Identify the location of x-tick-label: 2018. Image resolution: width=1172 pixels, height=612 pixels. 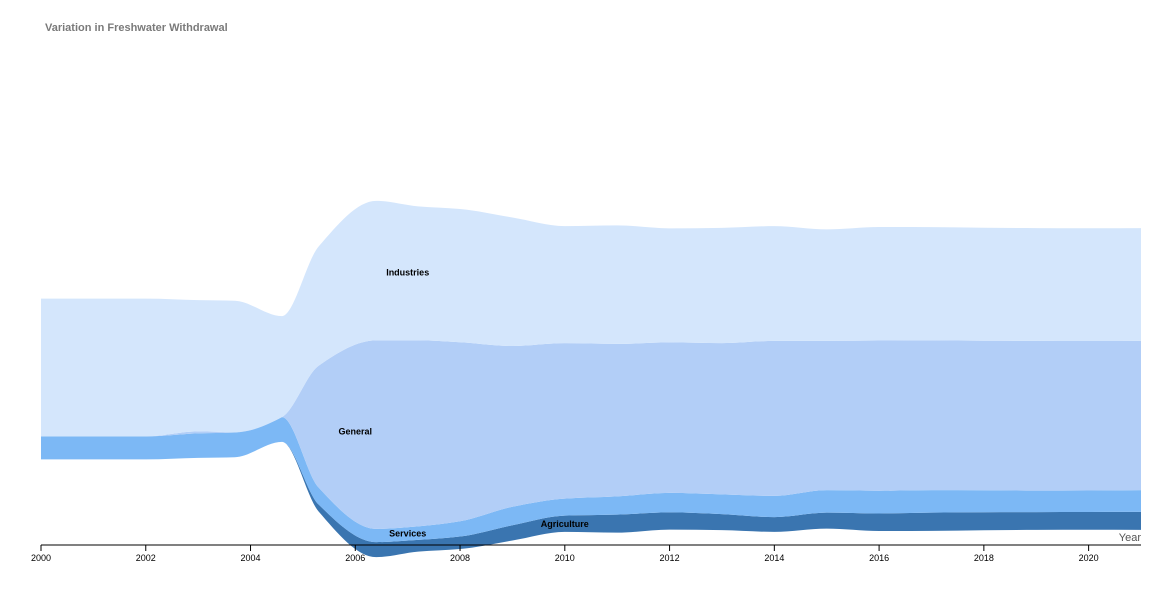
(984, 558).